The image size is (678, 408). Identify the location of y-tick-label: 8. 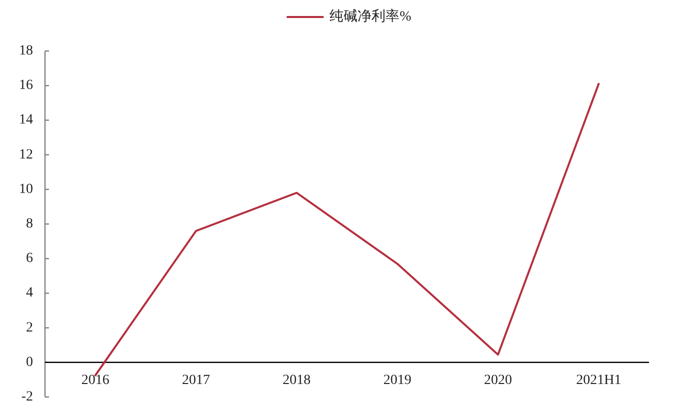
(29, 224).